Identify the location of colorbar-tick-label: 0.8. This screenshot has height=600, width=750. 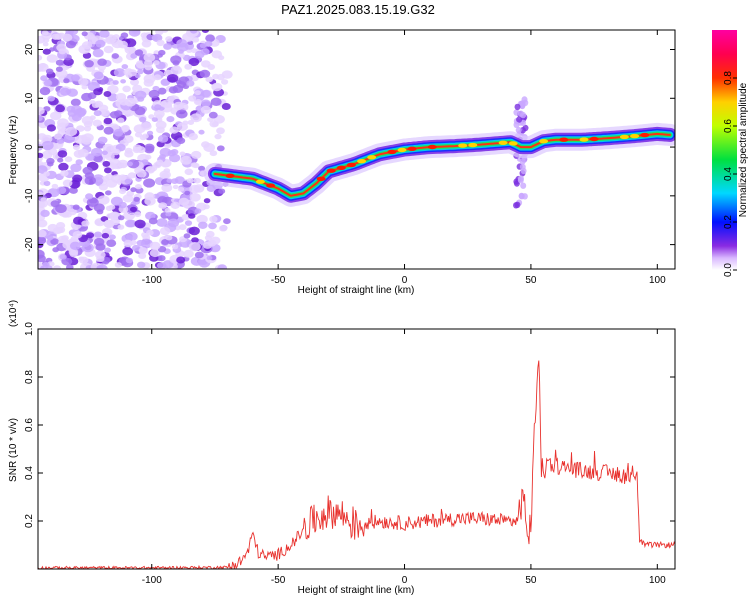
(728, 78).